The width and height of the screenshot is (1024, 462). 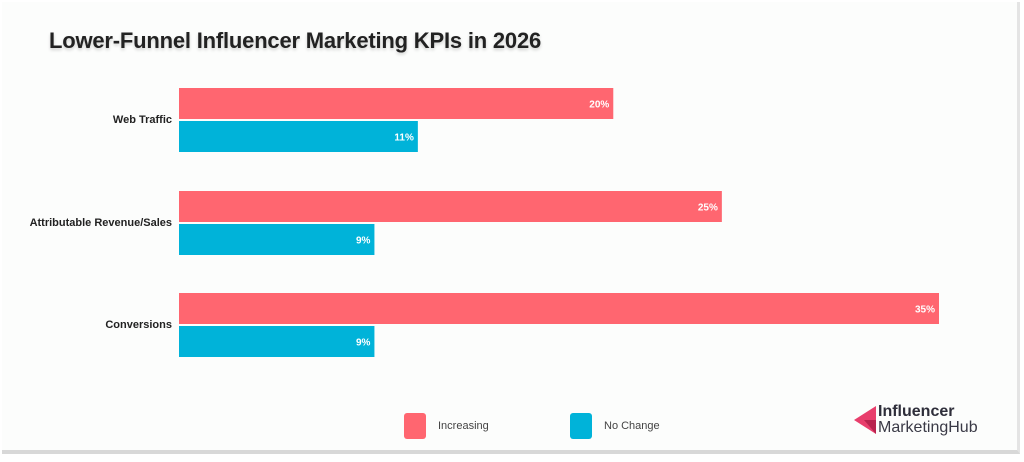 What do you see at coordinates (463, 426) in the screenshot?
I see `legend-label-increasing: Increasing` at bounding box center [463, 426].